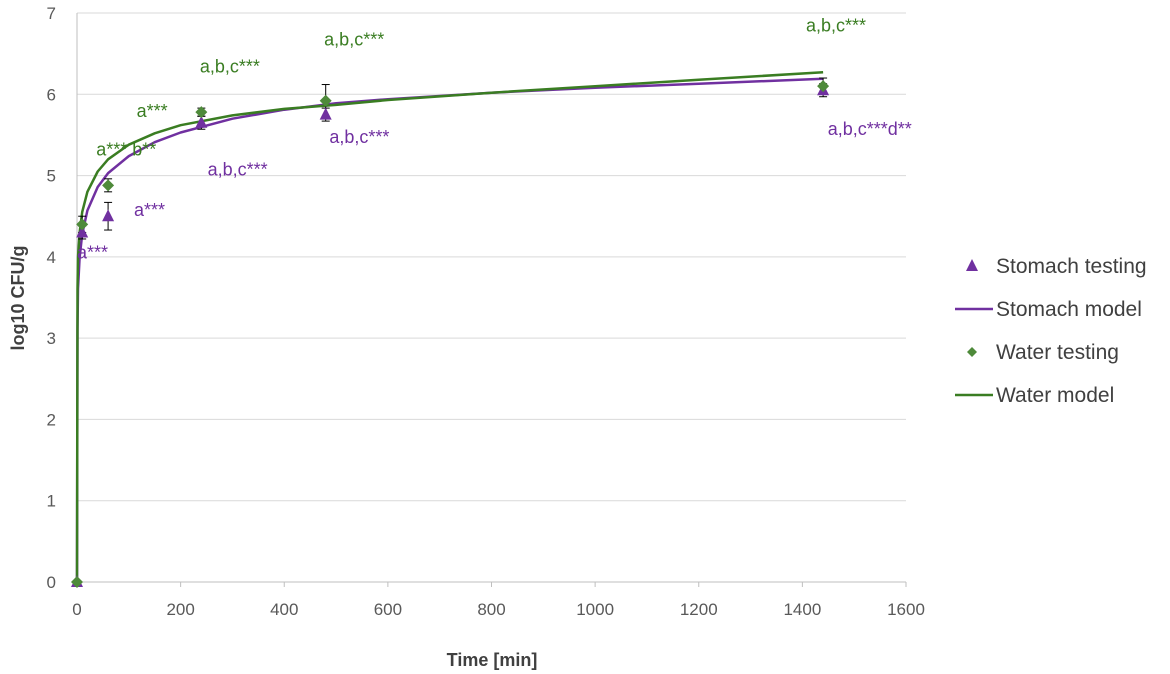 The width and height of the screenshot is (1170, 674). I want to click on x-tick-label: 800, so click(491, 609).